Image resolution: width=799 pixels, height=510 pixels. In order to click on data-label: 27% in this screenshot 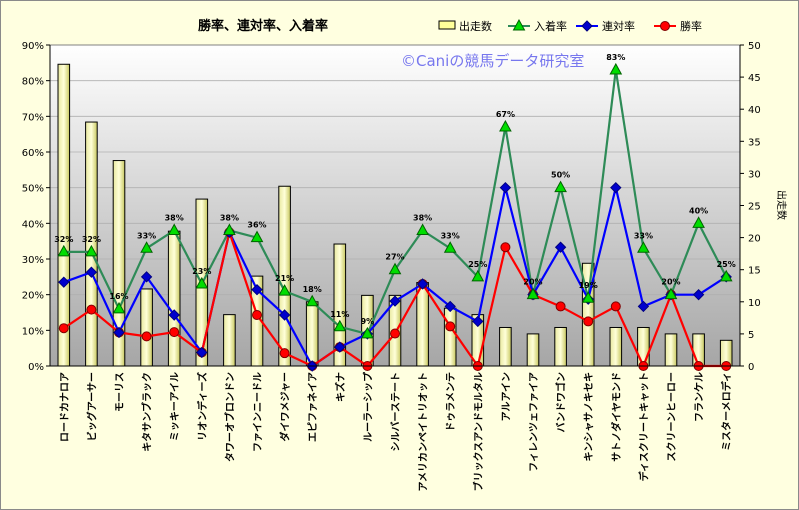, I will do `click(394, 257)`.